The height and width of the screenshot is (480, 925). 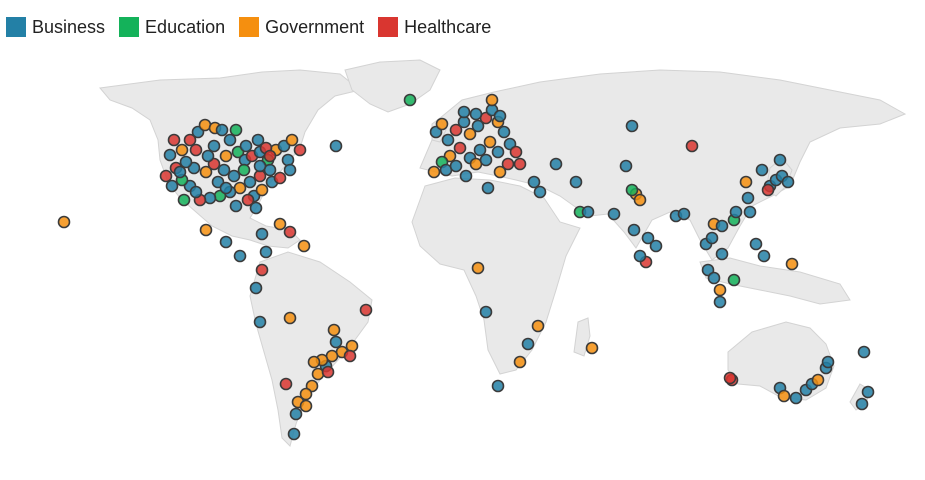 I want to click on legend-item-education: Education, so click(x=172, y=27).